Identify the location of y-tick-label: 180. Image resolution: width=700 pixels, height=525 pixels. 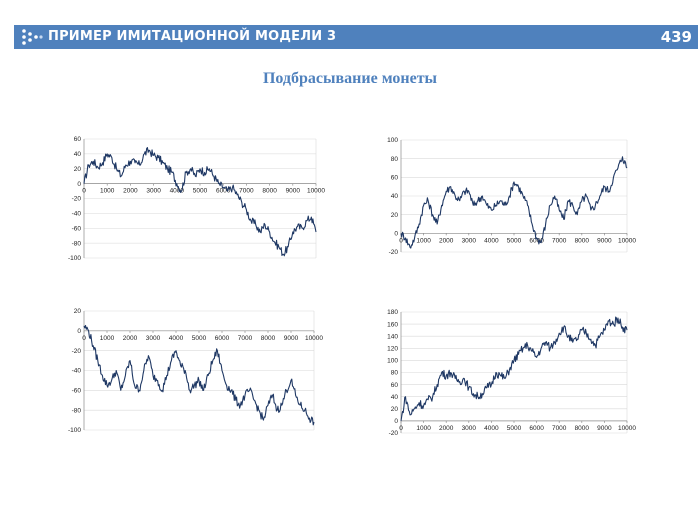
(392, 312).